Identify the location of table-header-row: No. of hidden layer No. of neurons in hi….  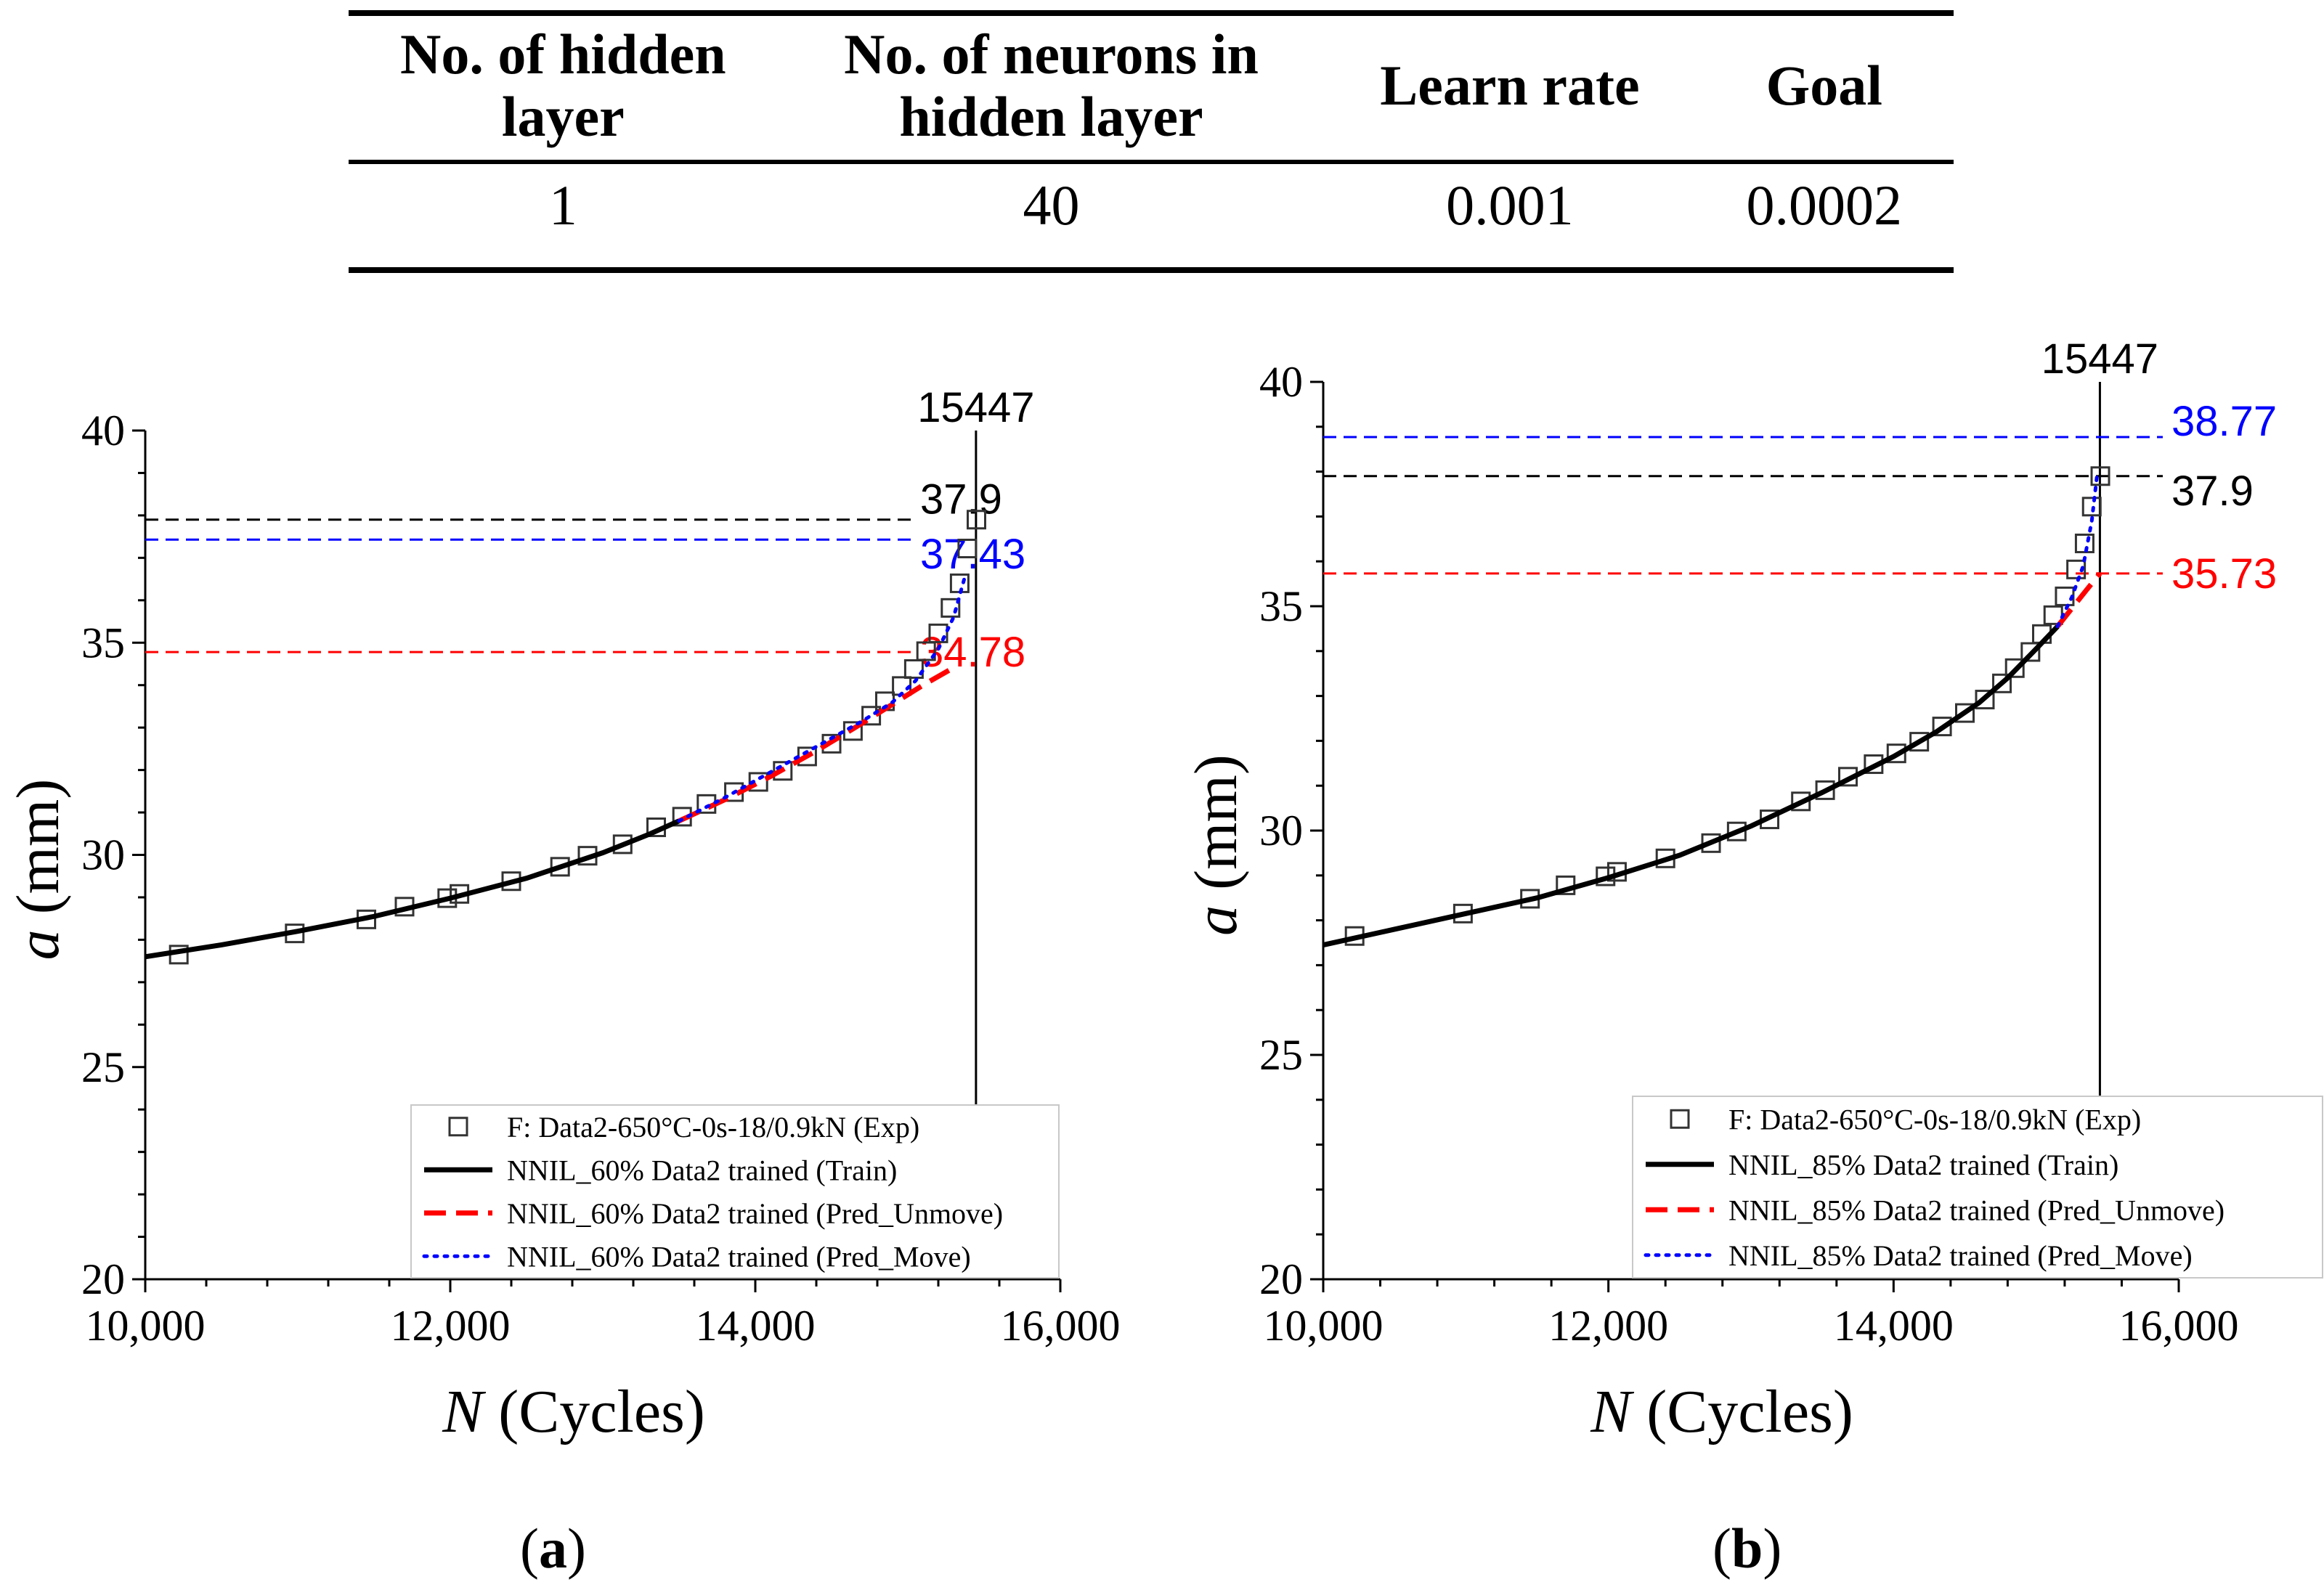
(1151, 88).